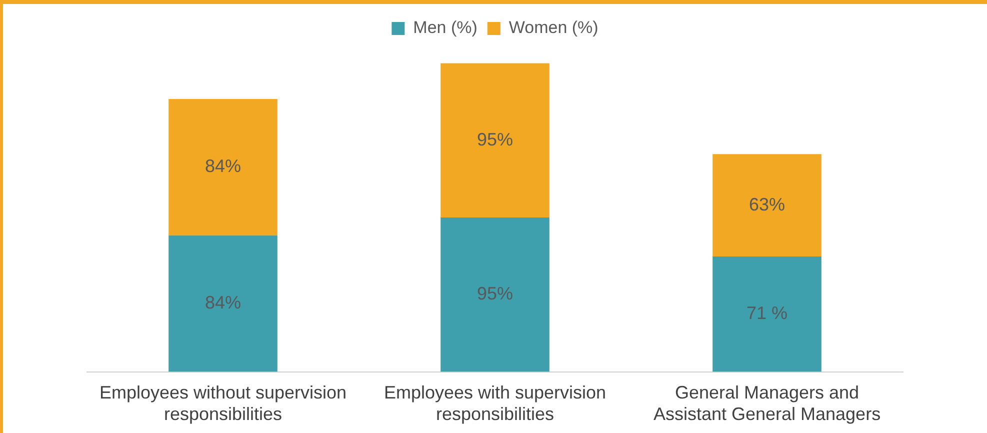 The width and height of the screenshot is (987, 433). I want to click on x-tick-label: Employees with supervision responsibilities, so click(495, 403).